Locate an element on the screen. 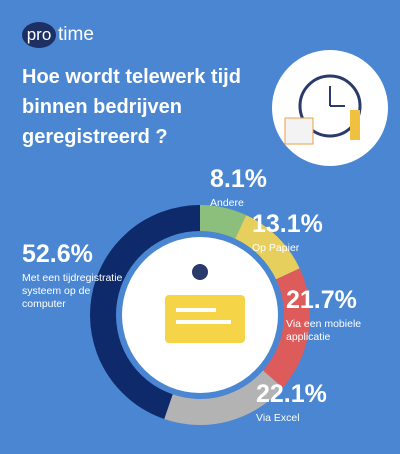  value-label: 52.6% is located at coordinates (57, 254).